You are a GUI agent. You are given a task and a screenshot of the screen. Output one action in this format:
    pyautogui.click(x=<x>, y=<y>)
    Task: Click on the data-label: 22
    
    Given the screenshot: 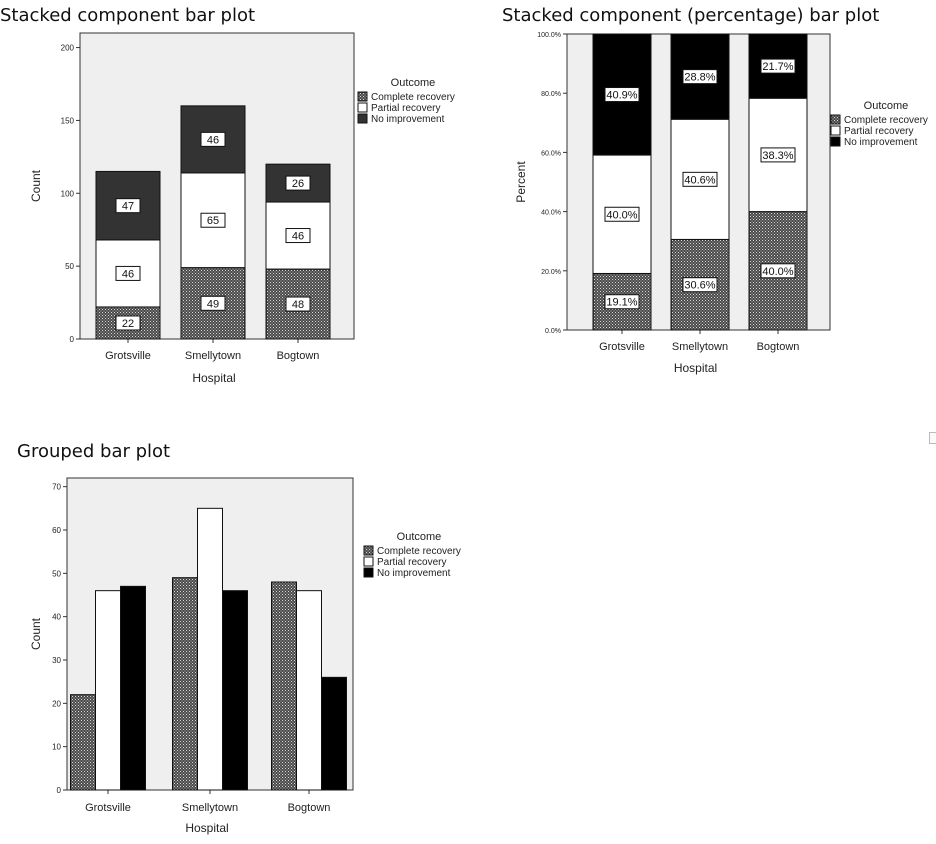 What is the action you would take?
    pyautogui.click(x=128, y=324)
    